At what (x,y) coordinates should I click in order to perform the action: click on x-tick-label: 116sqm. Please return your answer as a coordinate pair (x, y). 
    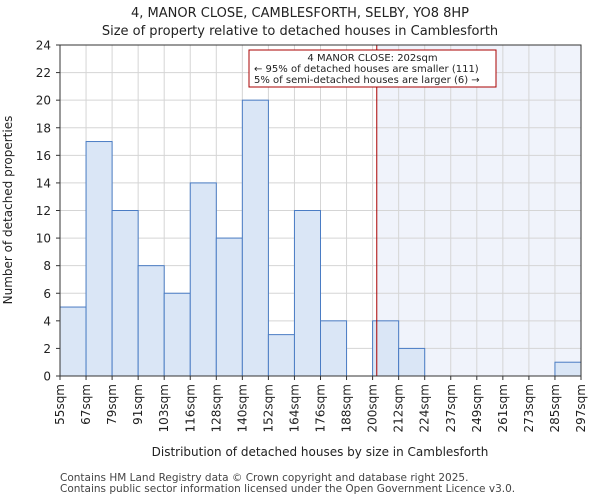
    Looking at the image, I should click on (190, 408).